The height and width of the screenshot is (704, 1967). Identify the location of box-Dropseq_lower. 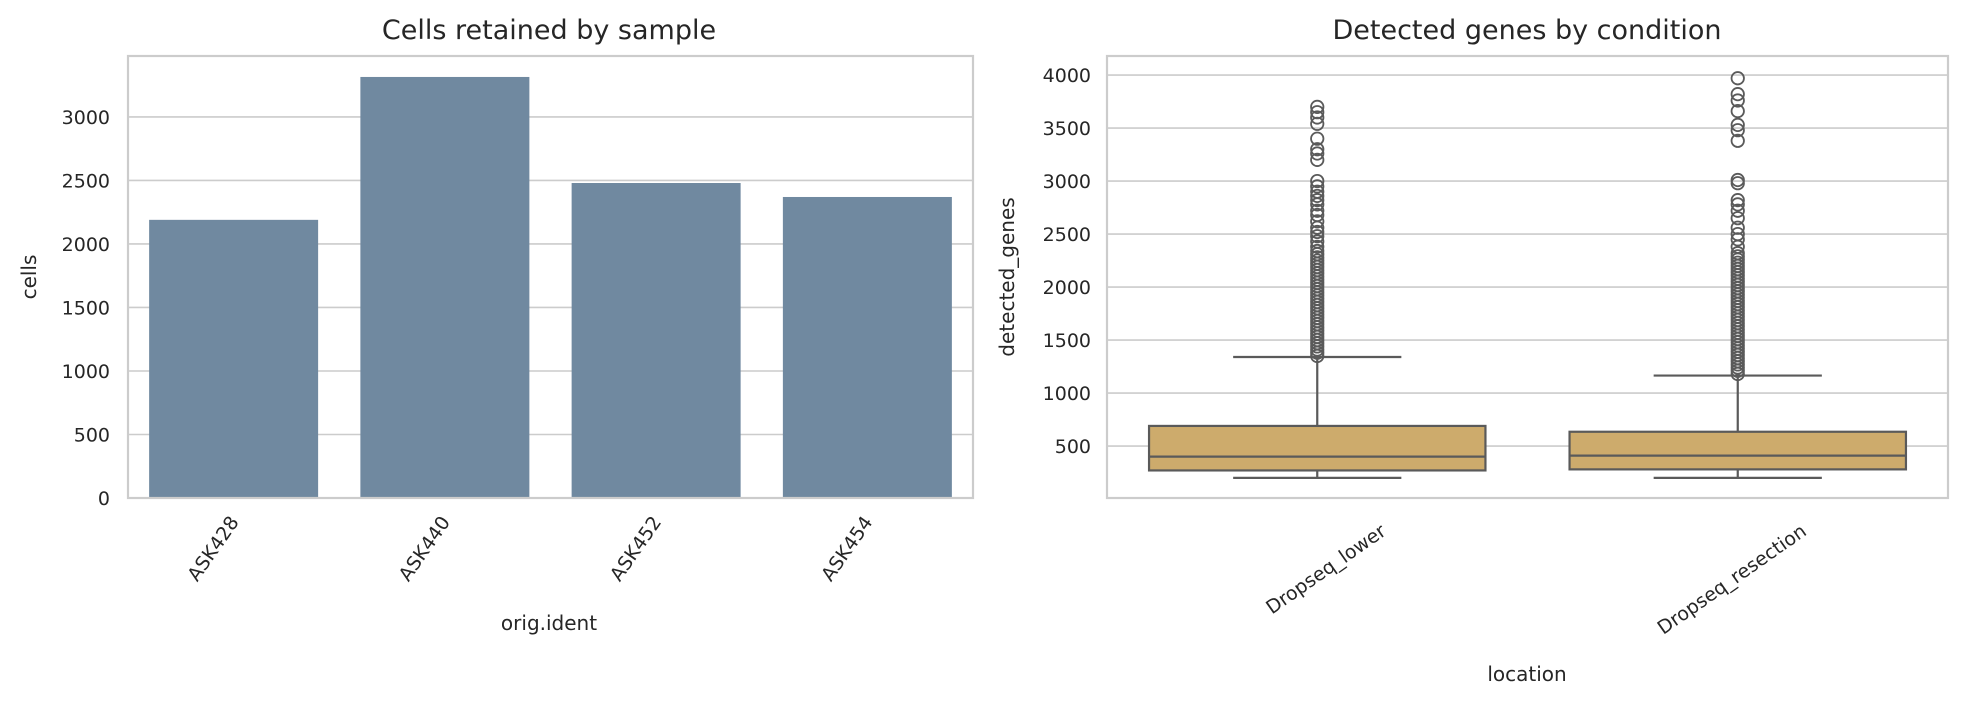
(1317, 289).